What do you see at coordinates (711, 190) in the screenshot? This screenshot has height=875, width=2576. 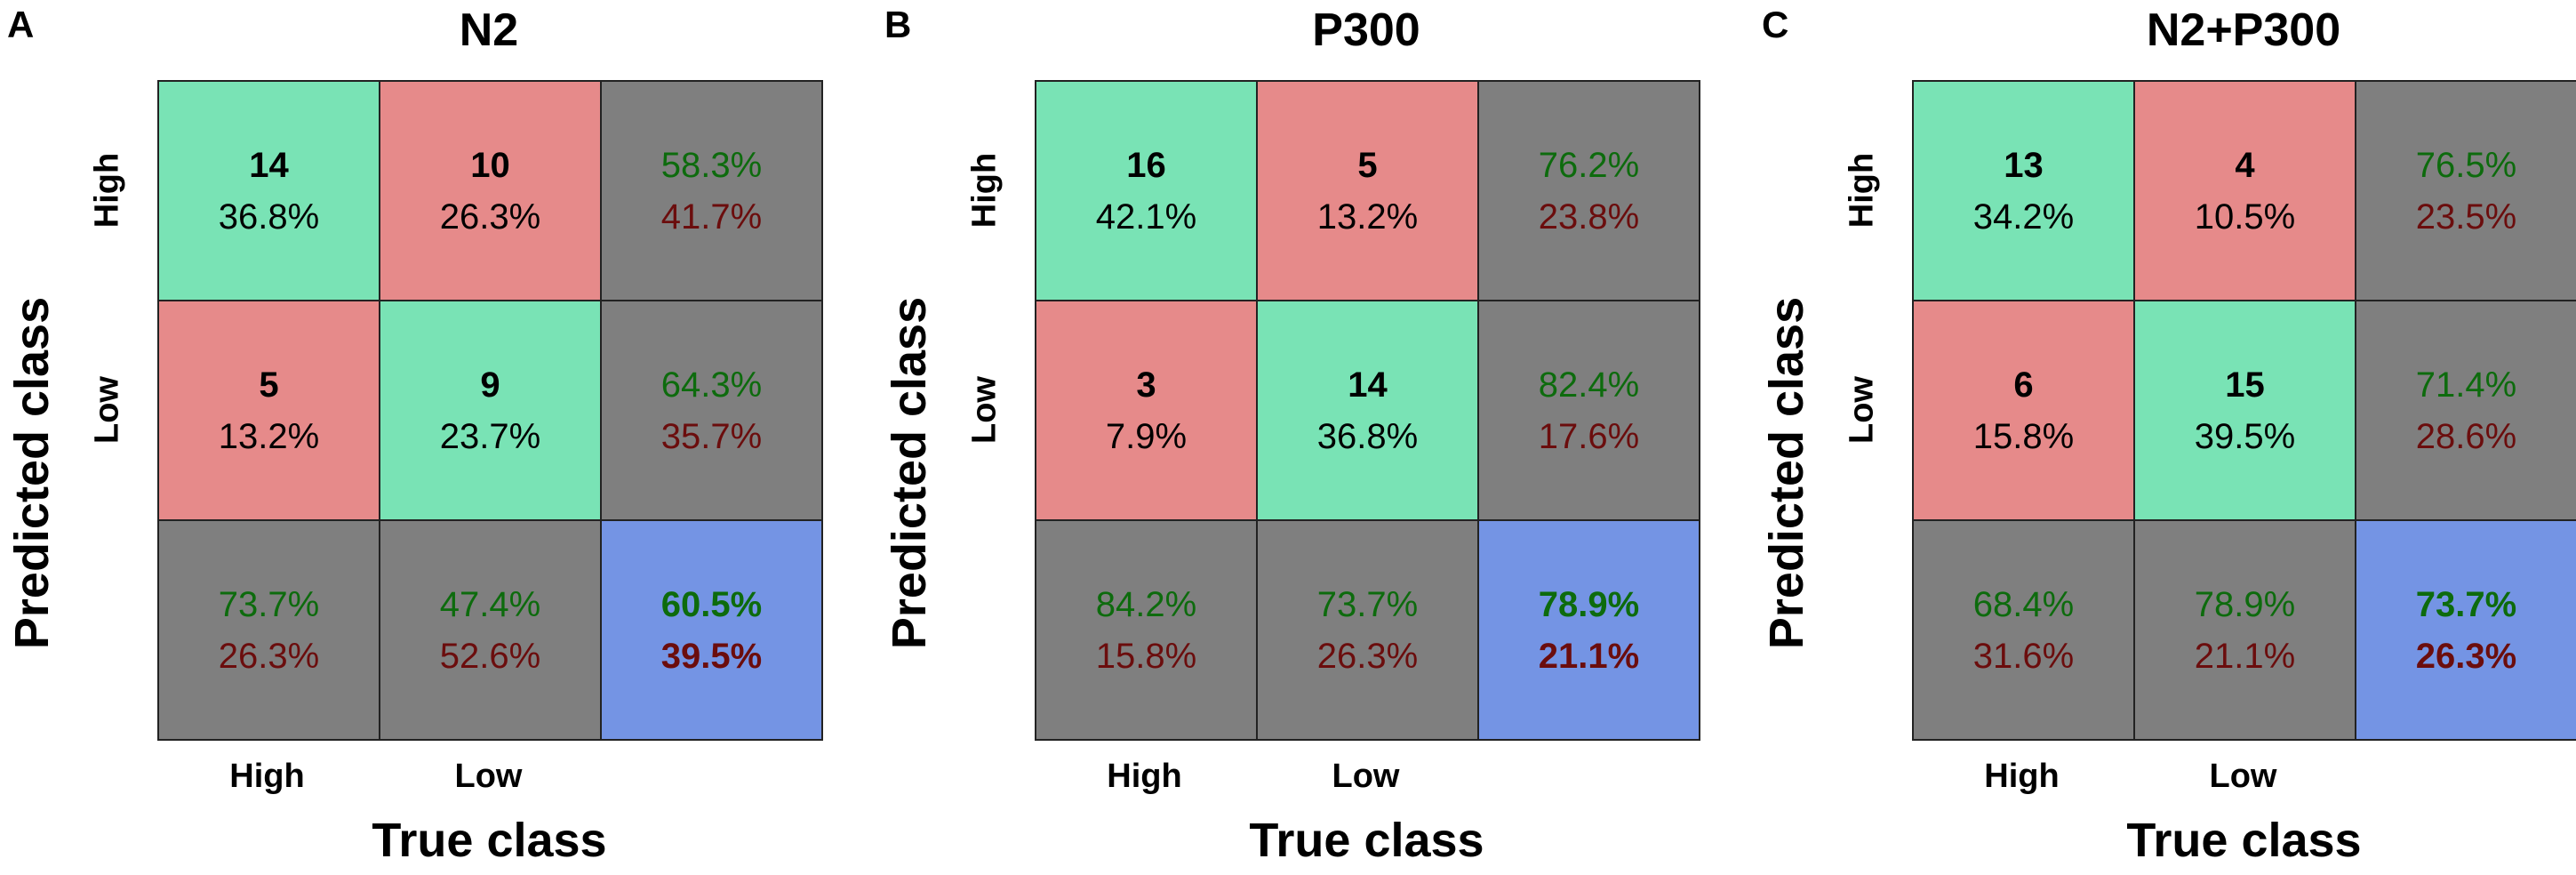 I see `row-summary-cell: 58.3% 41.7%` at bounding box center [711, 190].